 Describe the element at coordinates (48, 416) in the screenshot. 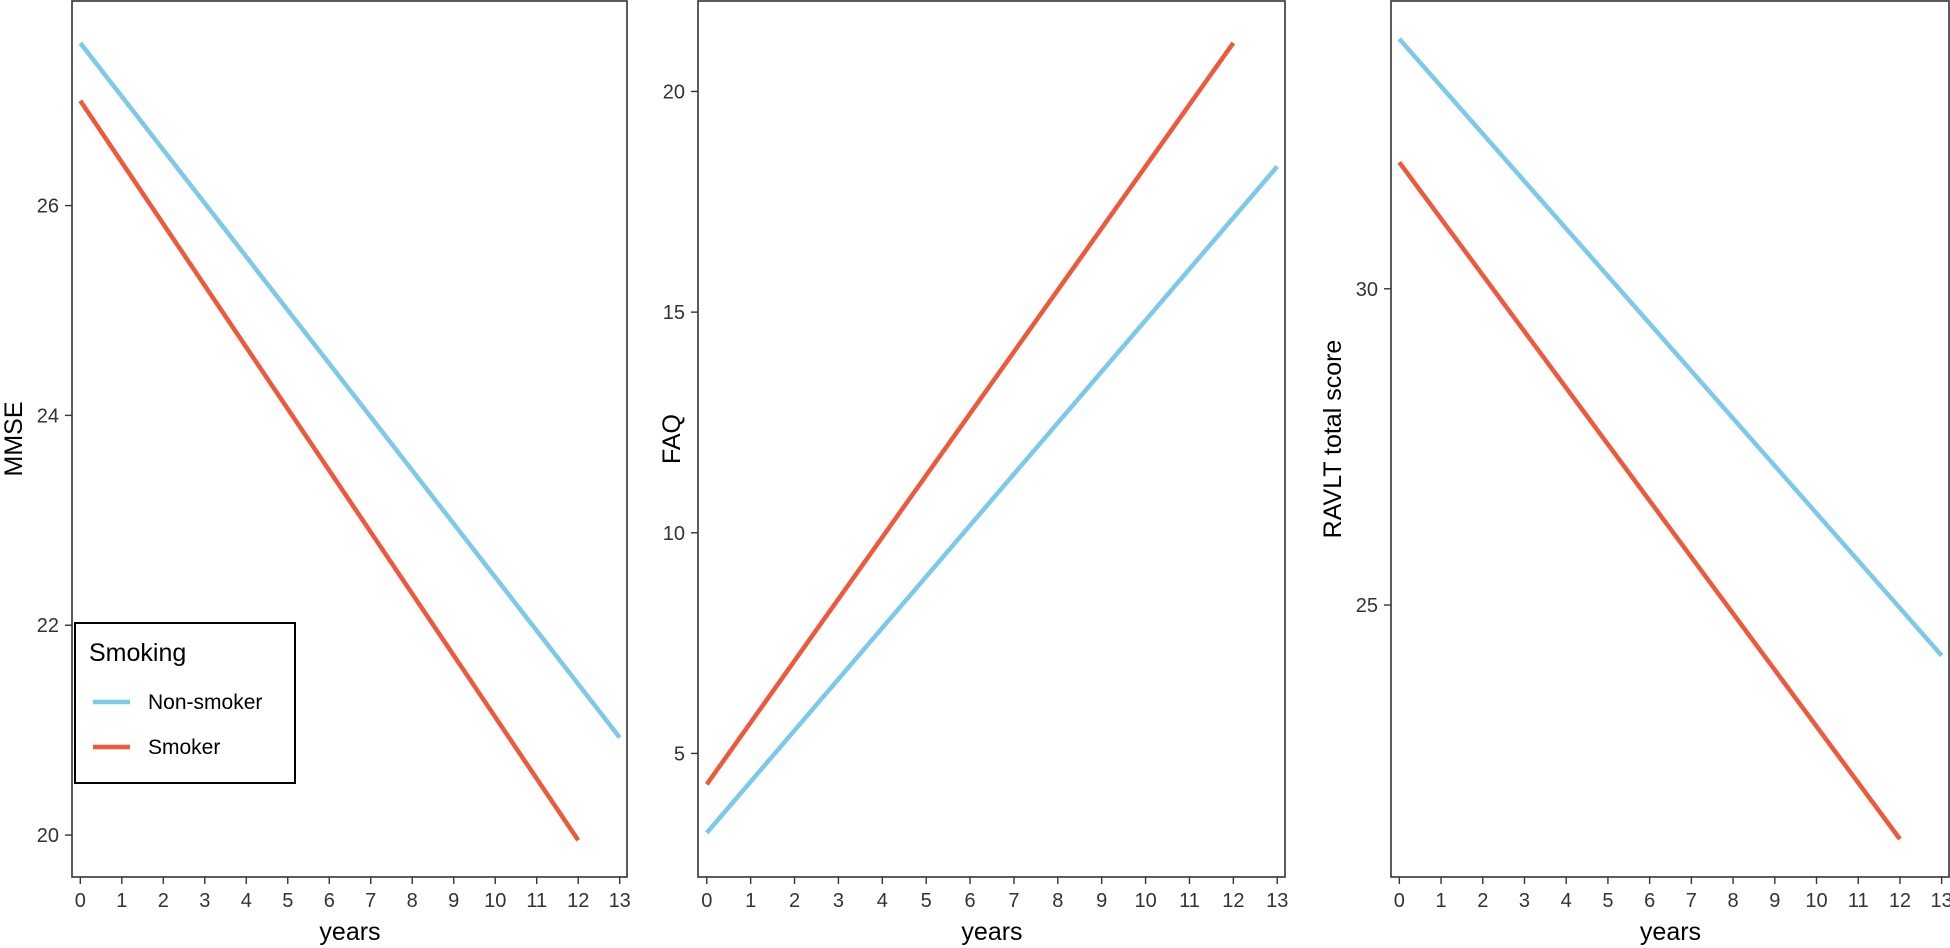

I see `y-tick-label: 24` at that location.